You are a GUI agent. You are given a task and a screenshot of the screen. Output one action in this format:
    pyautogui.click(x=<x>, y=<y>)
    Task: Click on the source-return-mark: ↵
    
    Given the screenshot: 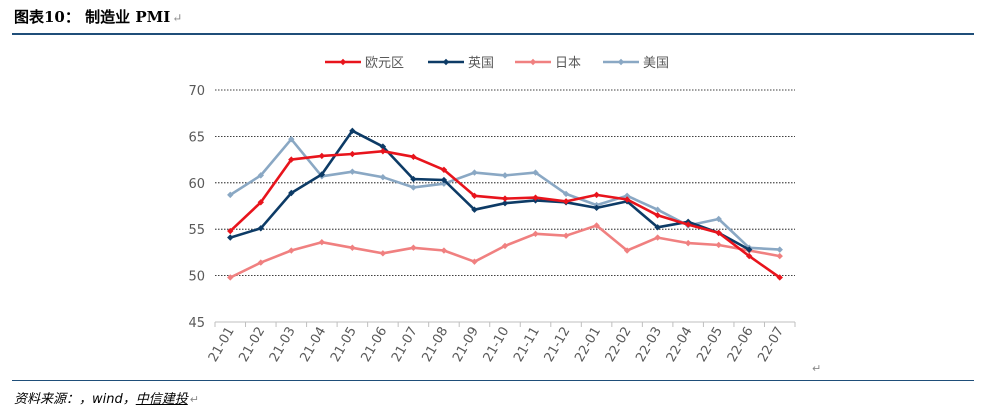 What is the action you would take?
    pyautogui.click(x=194, y=399)
    